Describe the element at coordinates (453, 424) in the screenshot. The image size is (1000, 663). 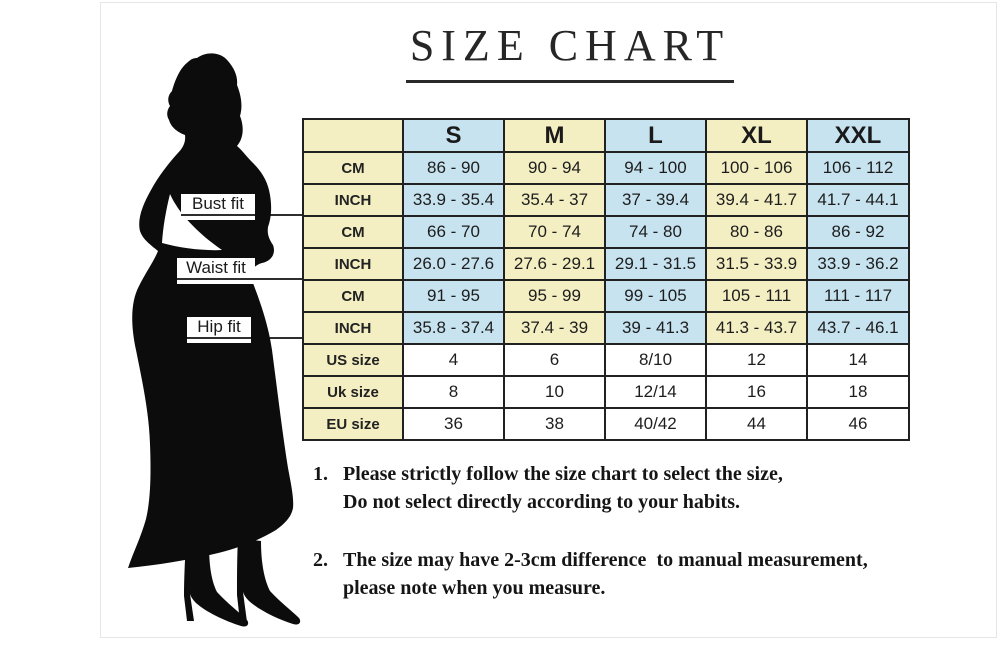
I see `size-value-cell: 36` at that location.